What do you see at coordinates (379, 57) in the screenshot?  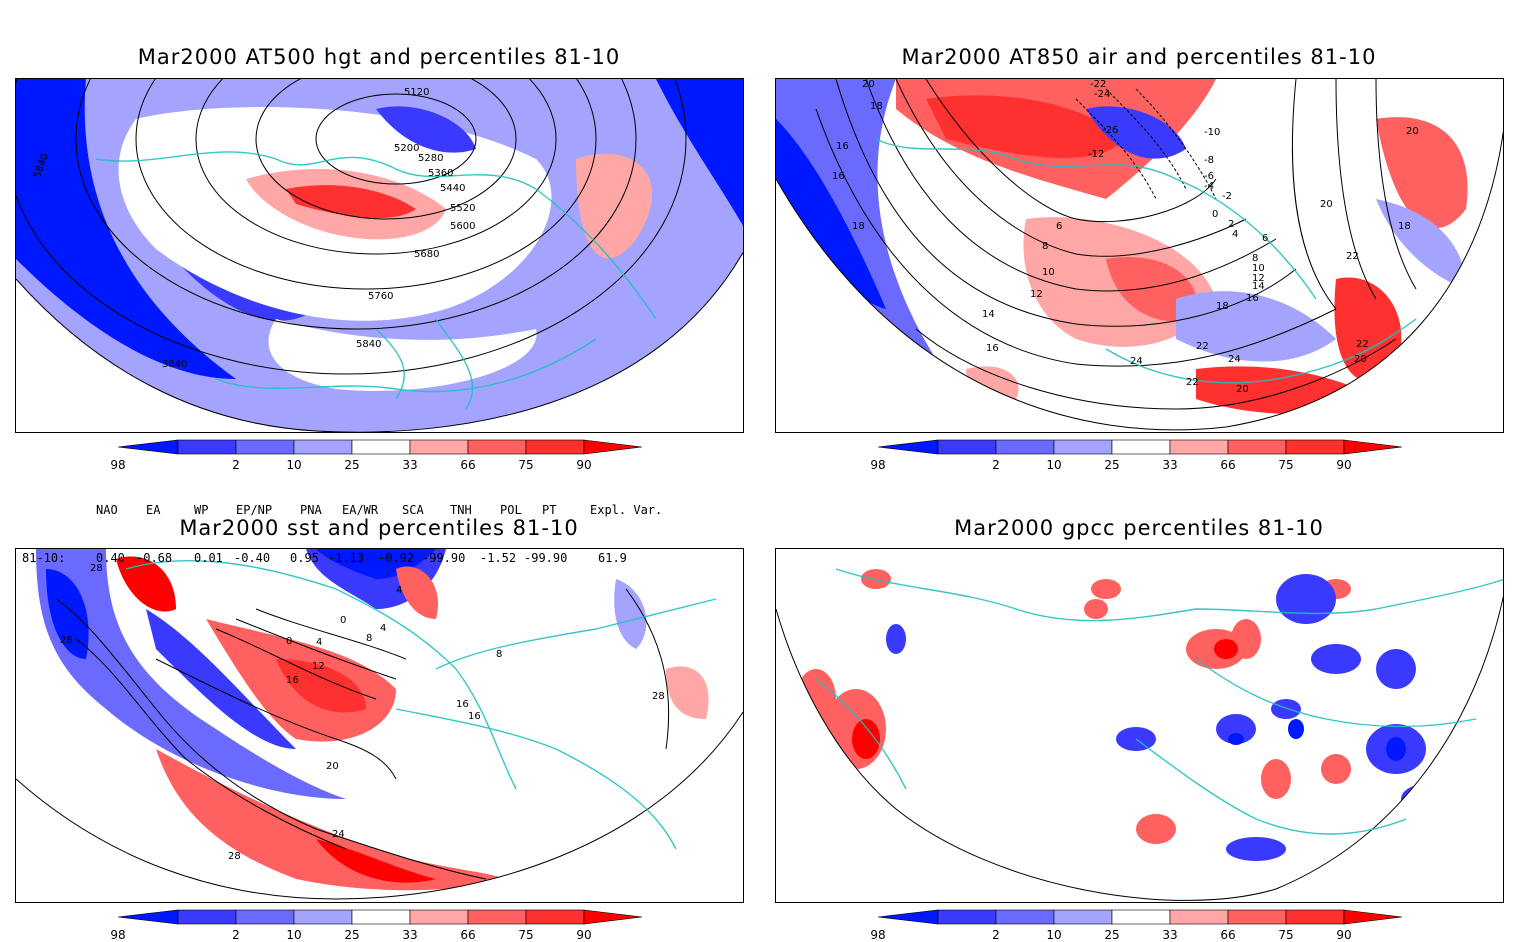 I see `panel-title-hgt: Mar2000 AT500 hgt and percentiles 81-10` at bounding box center [379, 57].